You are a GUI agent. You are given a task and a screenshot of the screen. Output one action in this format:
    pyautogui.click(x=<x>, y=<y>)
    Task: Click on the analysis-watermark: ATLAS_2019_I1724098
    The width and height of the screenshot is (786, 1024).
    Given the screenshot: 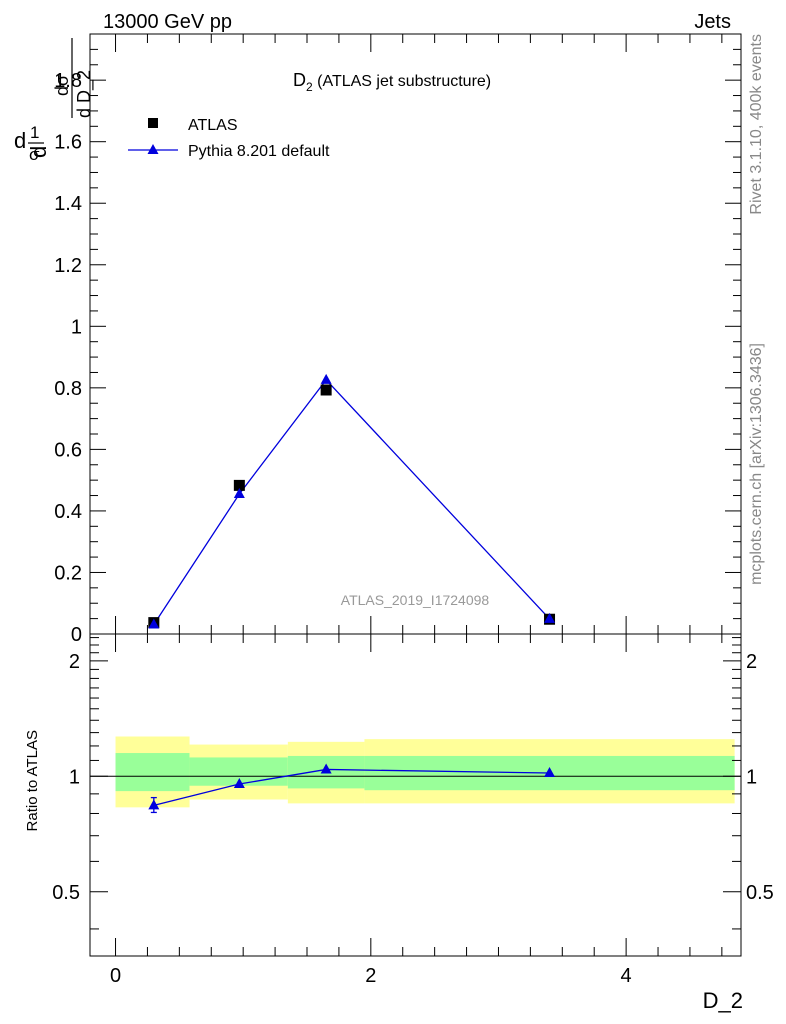 What is the action you would take?
    pyautogui.click(x=415, y=600)
    